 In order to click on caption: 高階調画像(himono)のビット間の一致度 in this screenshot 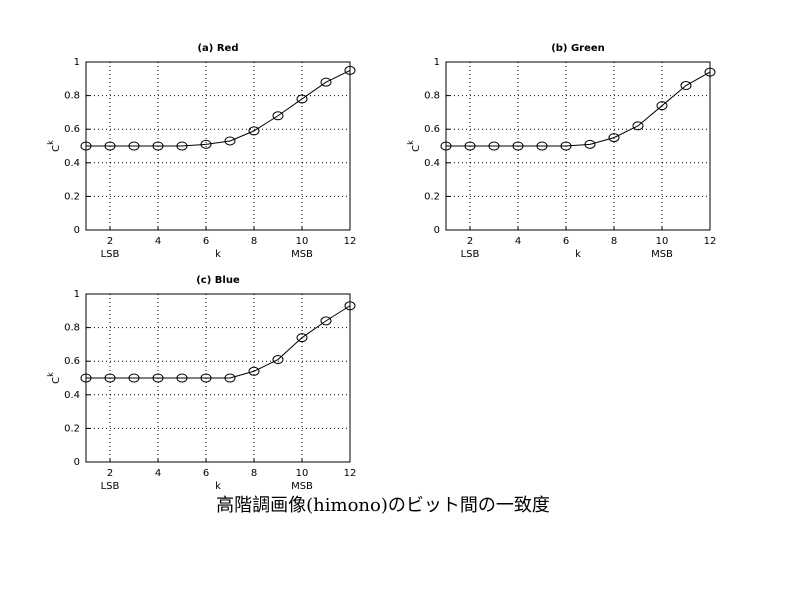, I will do `click(383, 505)`.